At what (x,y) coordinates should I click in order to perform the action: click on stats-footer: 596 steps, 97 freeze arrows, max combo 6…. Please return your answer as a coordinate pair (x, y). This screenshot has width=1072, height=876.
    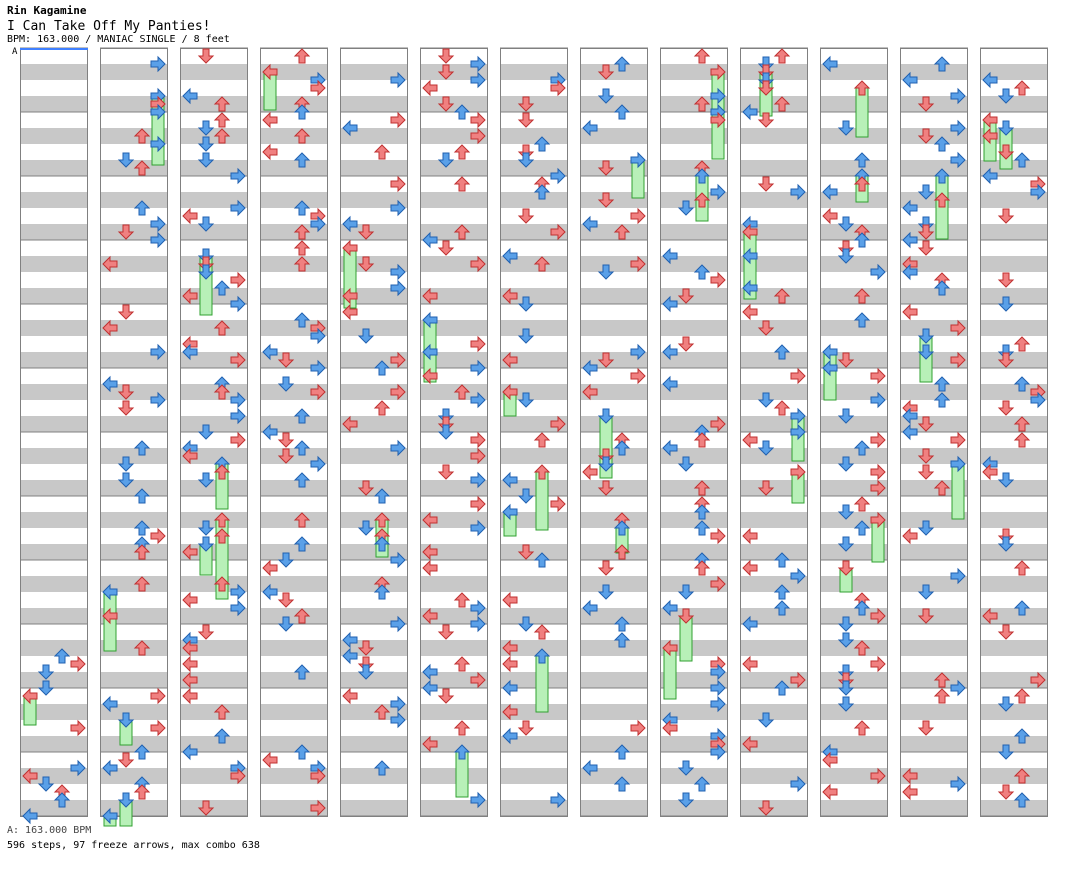
    Looking at the image, I should click on (133, 845).